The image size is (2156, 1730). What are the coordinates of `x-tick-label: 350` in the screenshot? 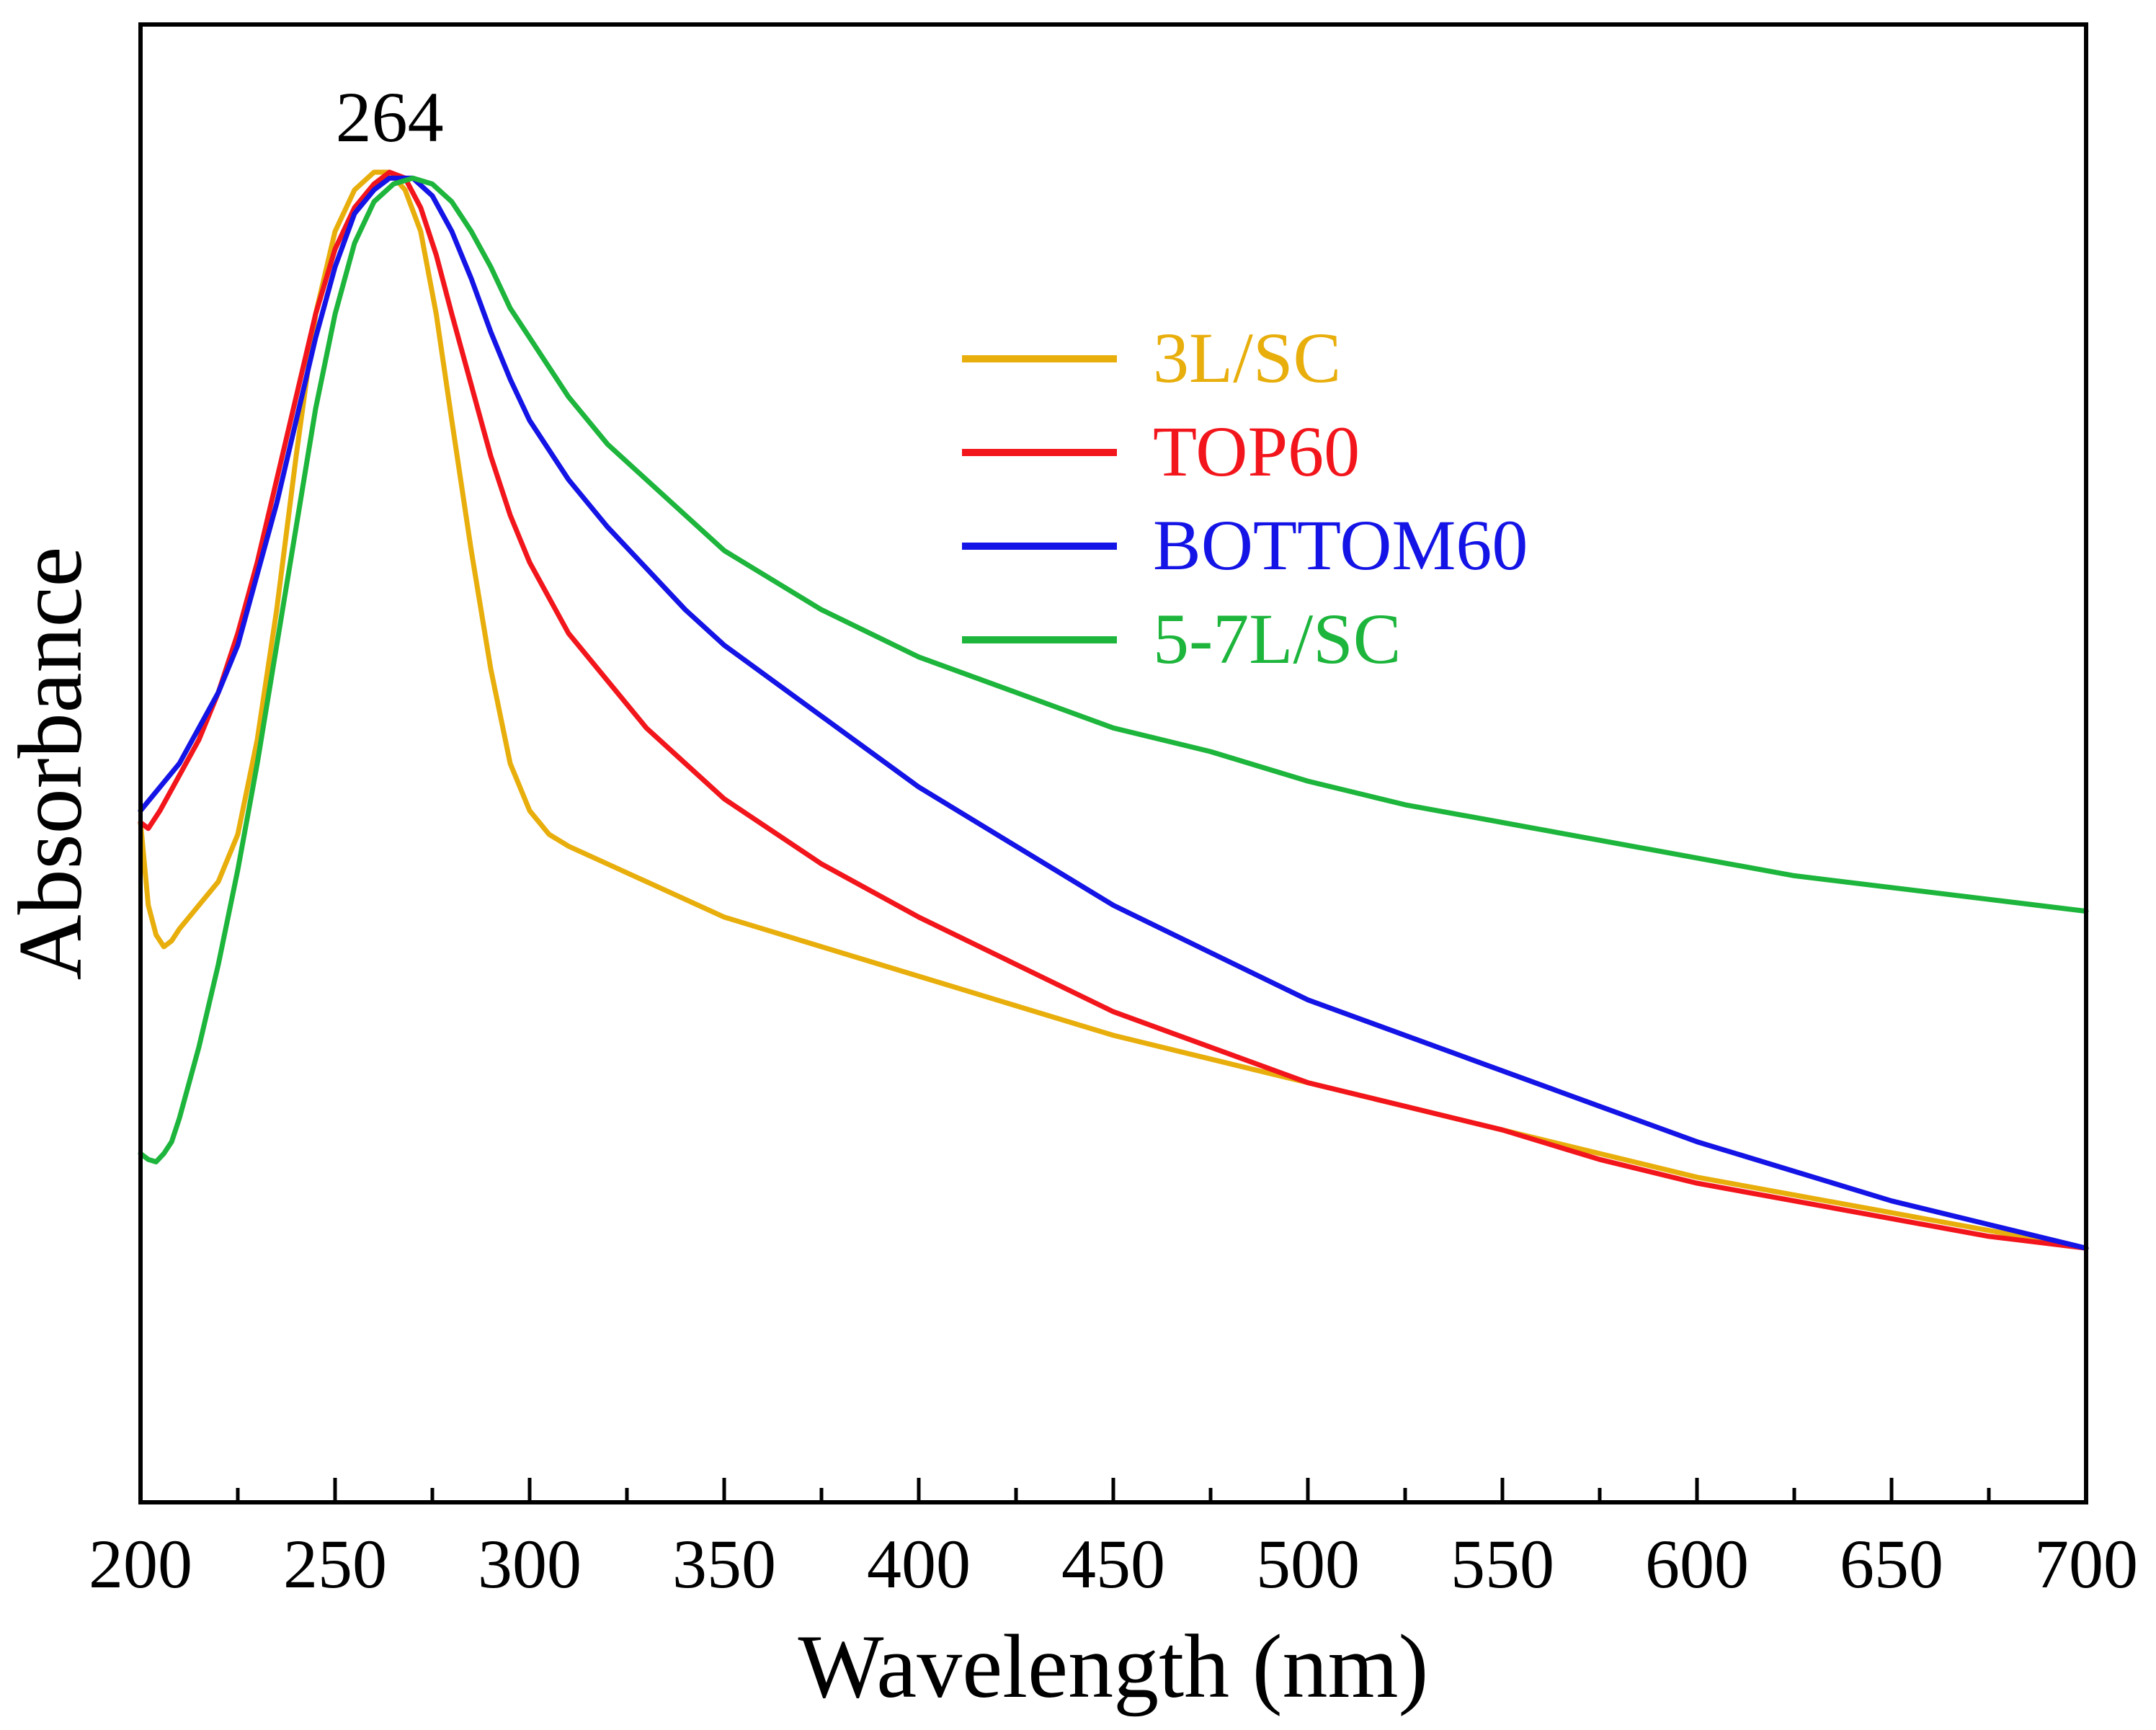 It's located at (724, 1563).